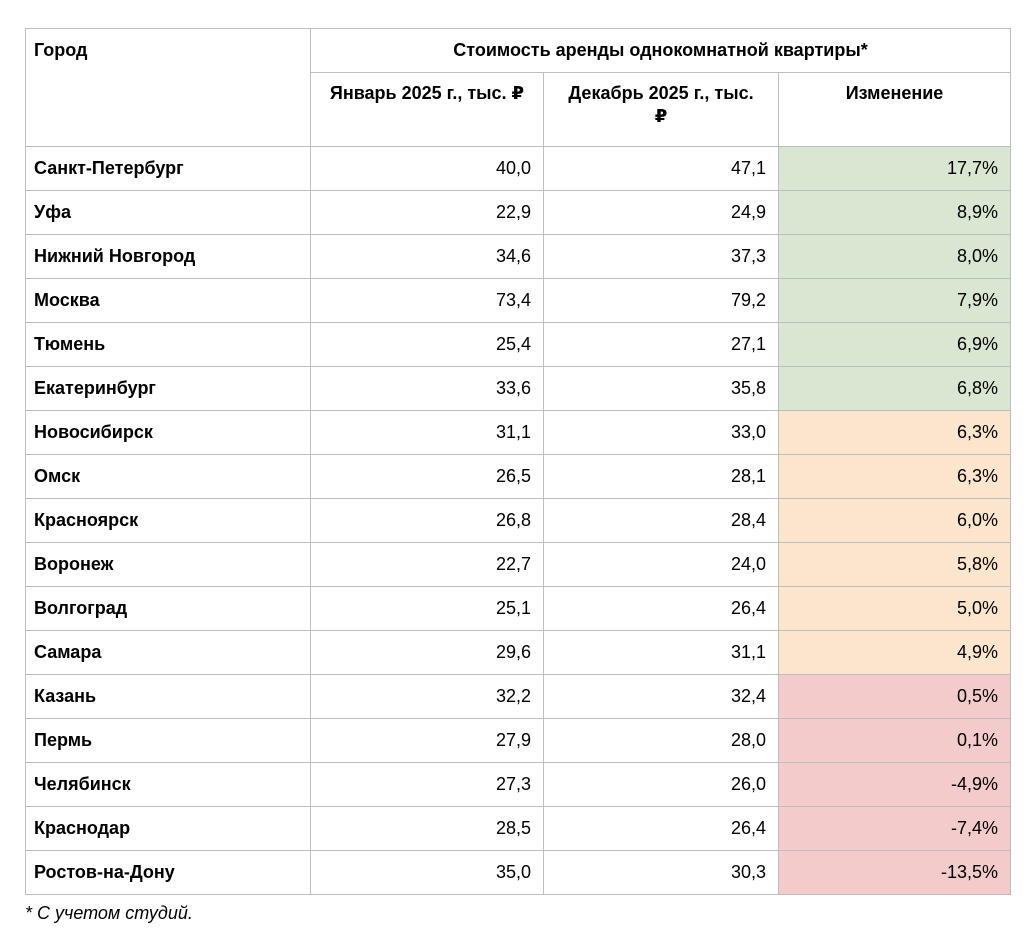  I want to click on table-row: Краснодар 28,5 26,4 -7,4%, so click(518, 828).